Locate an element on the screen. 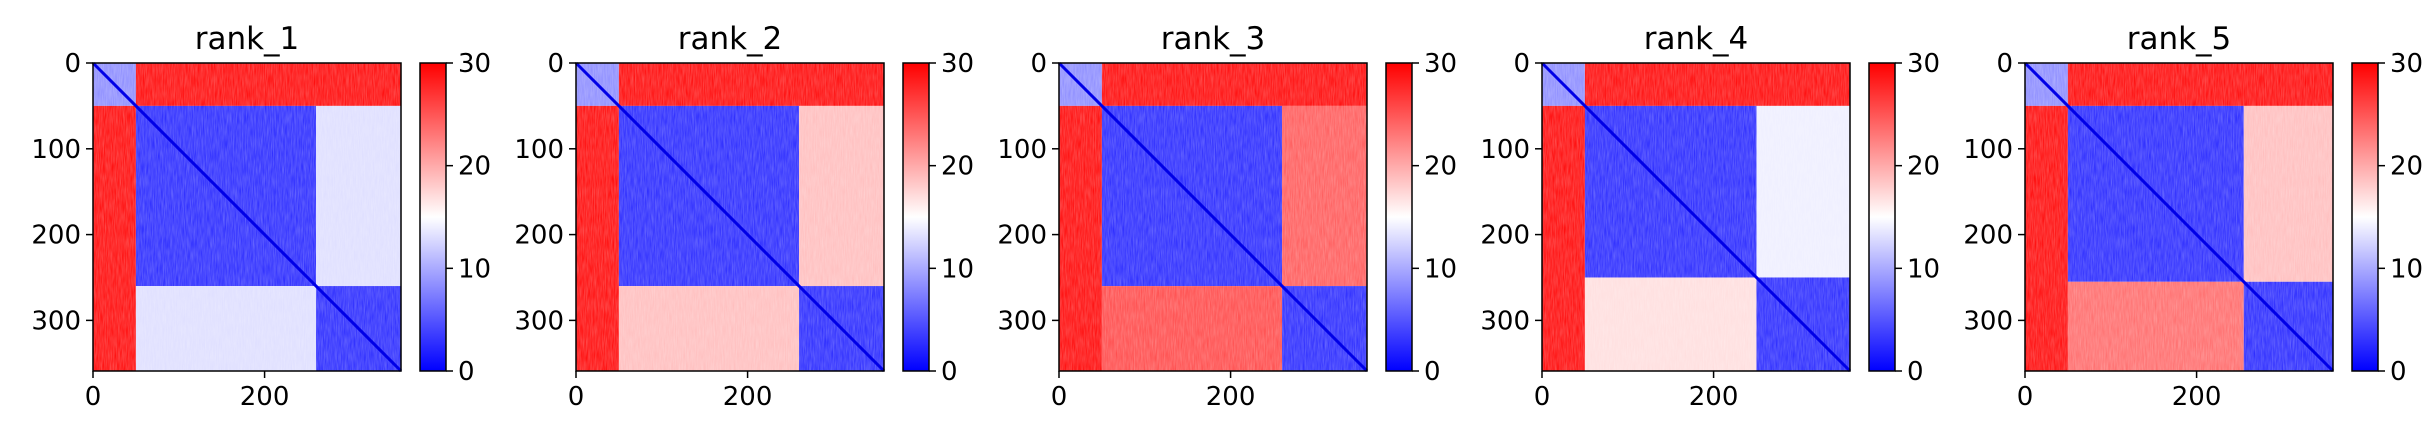 This screenshot has width=2435, height=438. panel-title: rank_3 is located at coordinates (1213, 39).